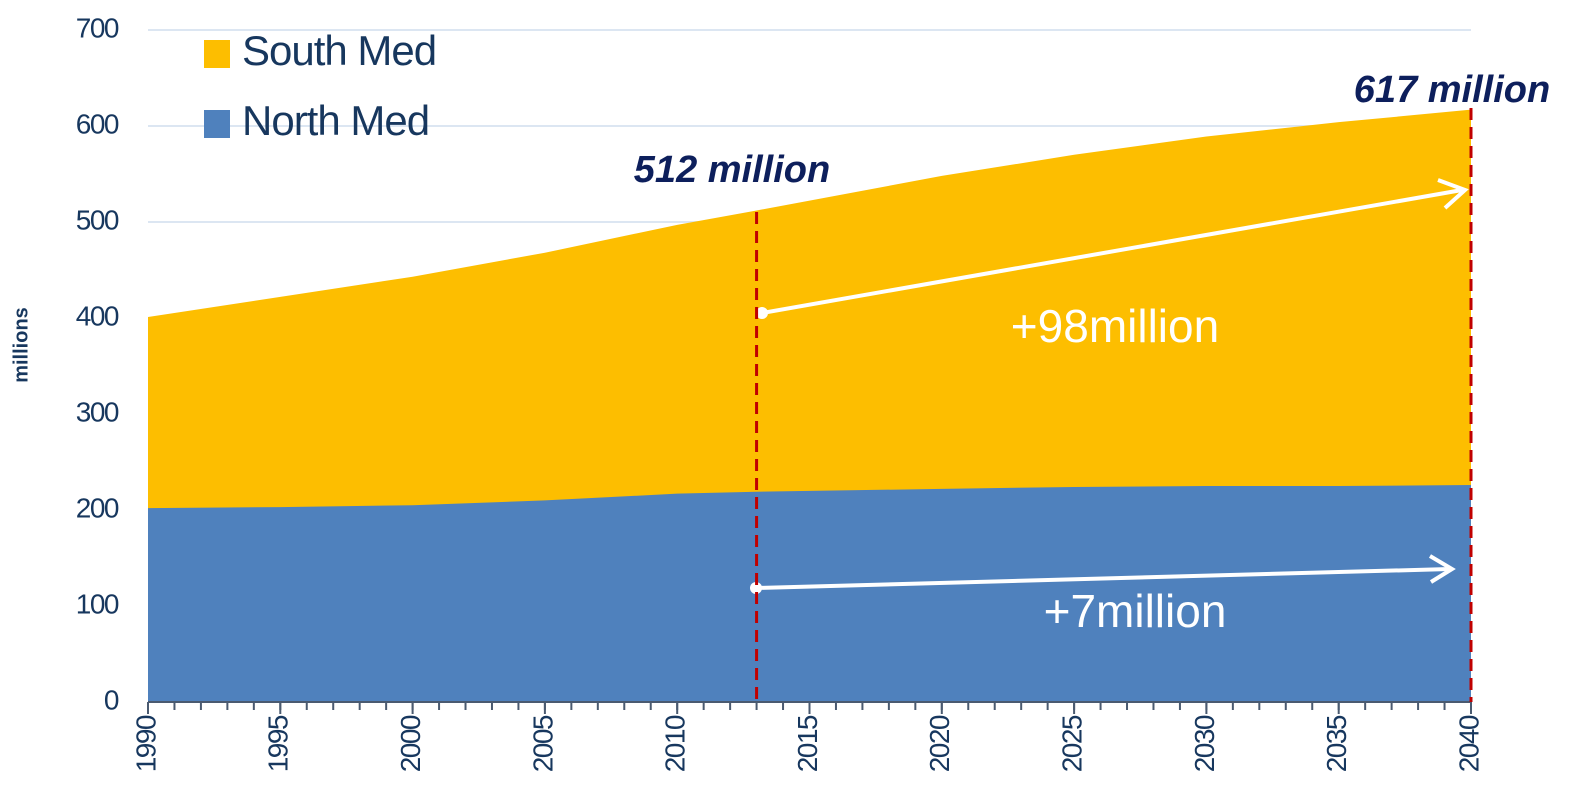 The height and width of the screenshot is (808, 1584). I want to click on annotation: +98million, so click(1115, 326).